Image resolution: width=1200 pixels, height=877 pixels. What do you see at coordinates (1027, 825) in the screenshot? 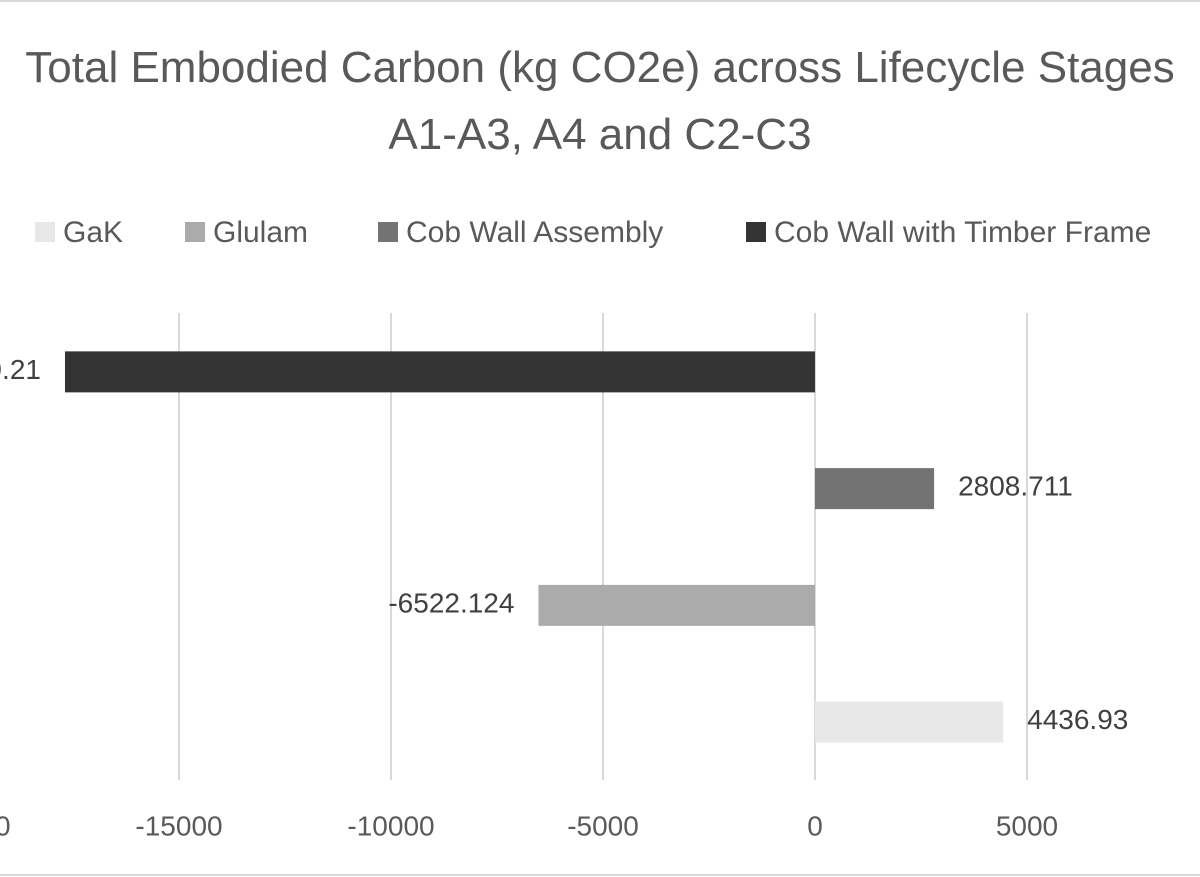
I see `x-tick-label: 5000` at bounding box center [1027, 825].